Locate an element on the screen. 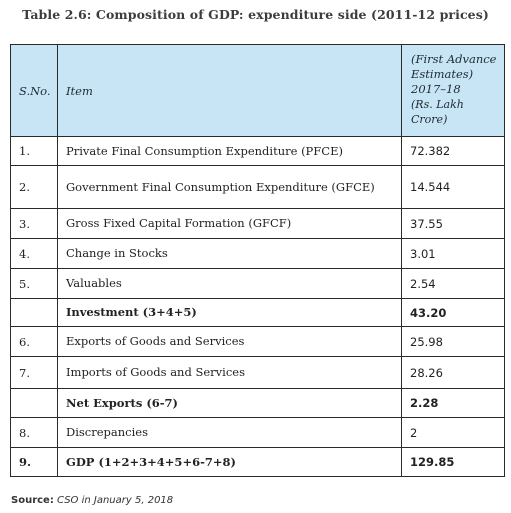 The width and height of the screenshot is (511, 513). header-estimates-line-1: (First Advance is located at coordinates (454, 59).